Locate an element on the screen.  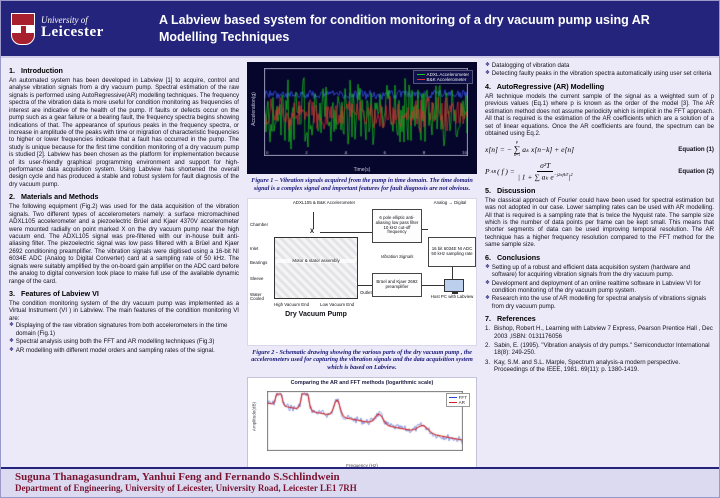
outlet-label: Outlet is located at coordinates (366, 292).